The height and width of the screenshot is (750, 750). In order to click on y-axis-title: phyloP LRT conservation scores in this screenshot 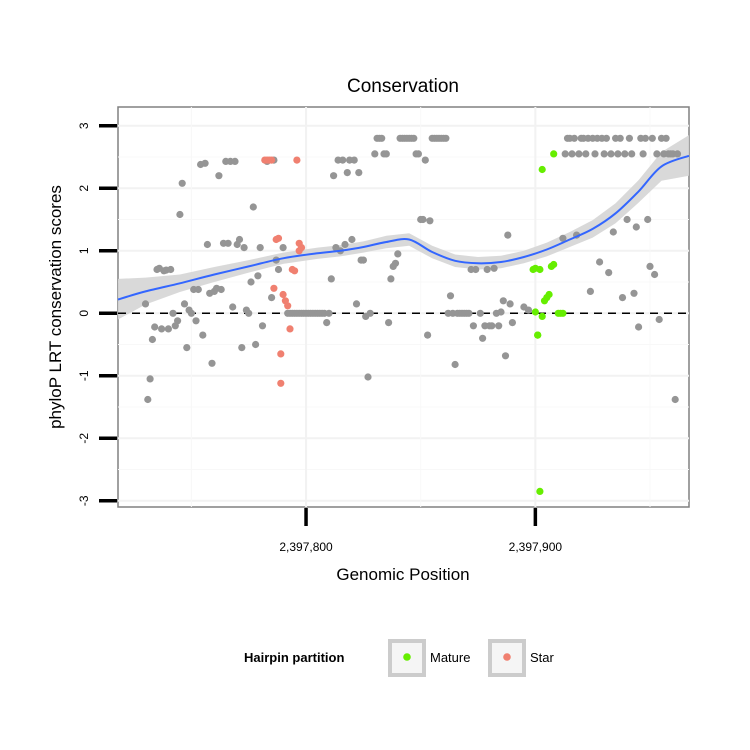, I will do `click(55, 307)`.